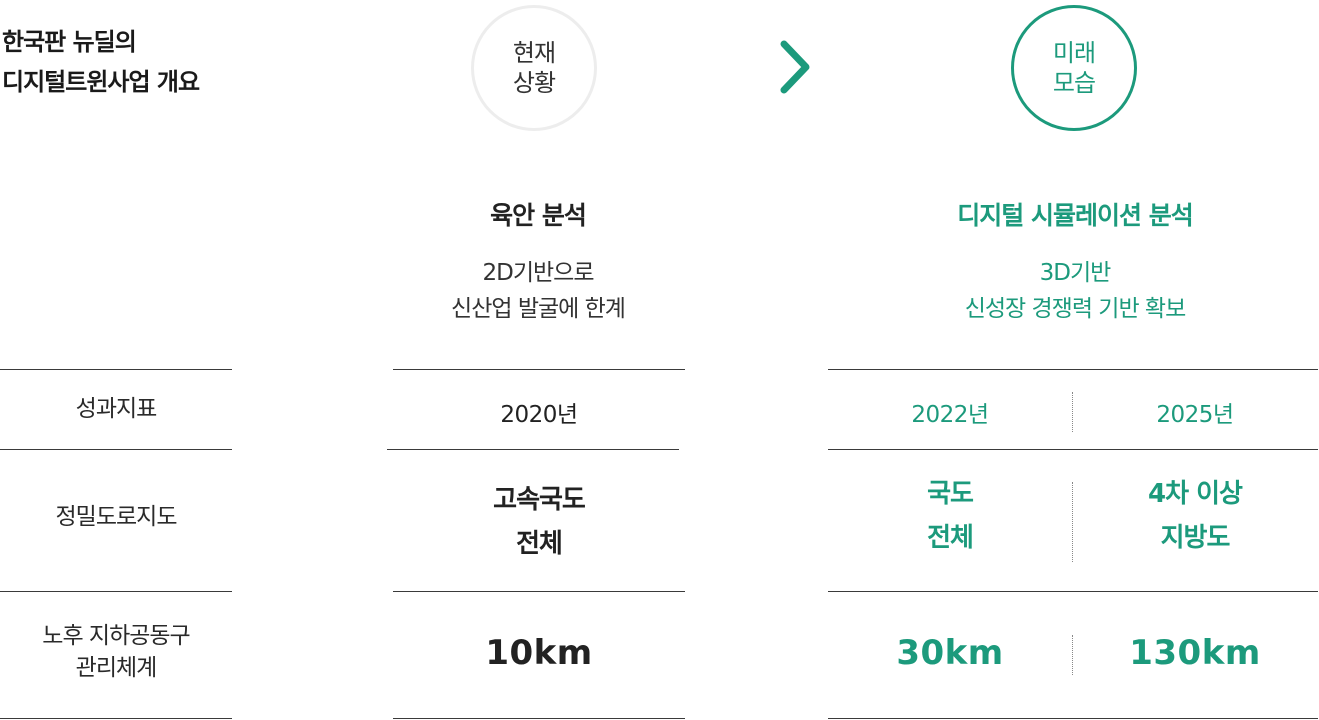  What do you see at coordinates (1195, 538) in the screenshot?
I see `future-precise-map-b-line2: 지방도` at bounding box center [1195, 538].